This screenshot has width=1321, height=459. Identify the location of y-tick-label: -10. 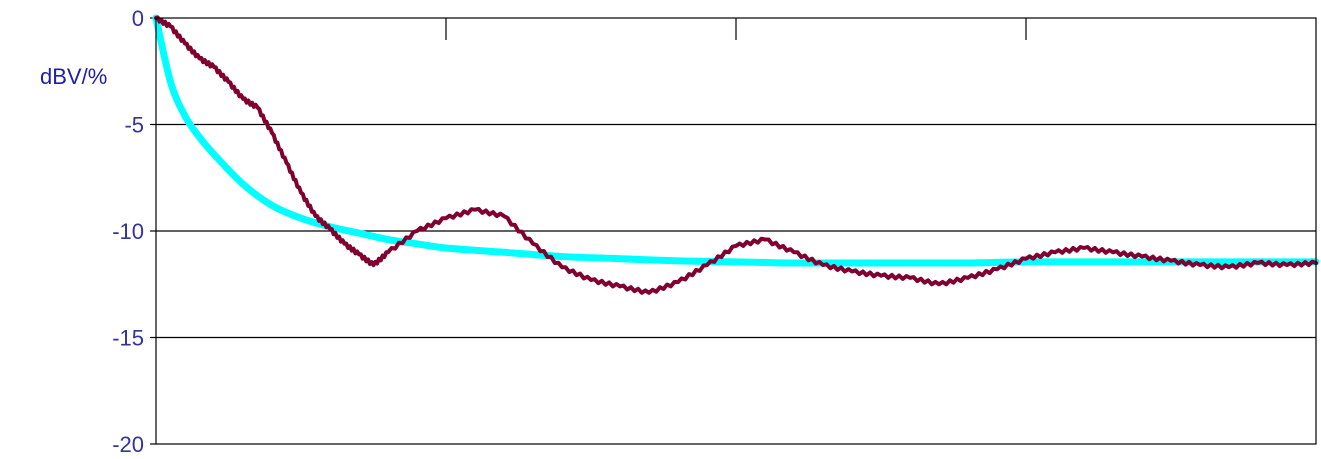
(128, 231).